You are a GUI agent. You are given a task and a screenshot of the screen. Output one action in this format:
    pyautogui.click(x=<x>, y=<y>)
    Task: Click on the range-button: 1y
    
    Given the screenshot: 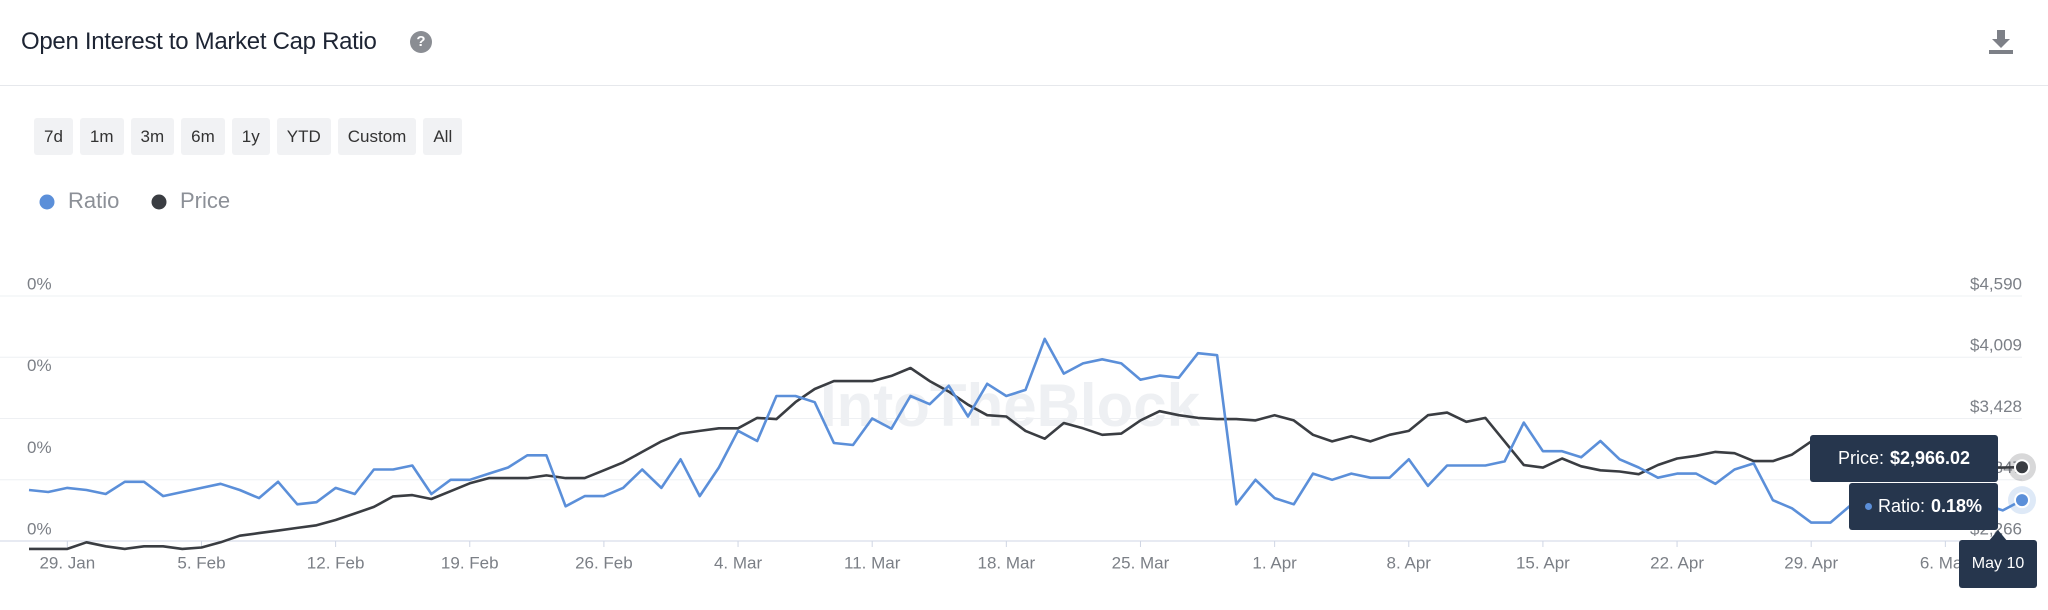 What is the action you would take?
    pyautogui.click(x=250, y=136)
    